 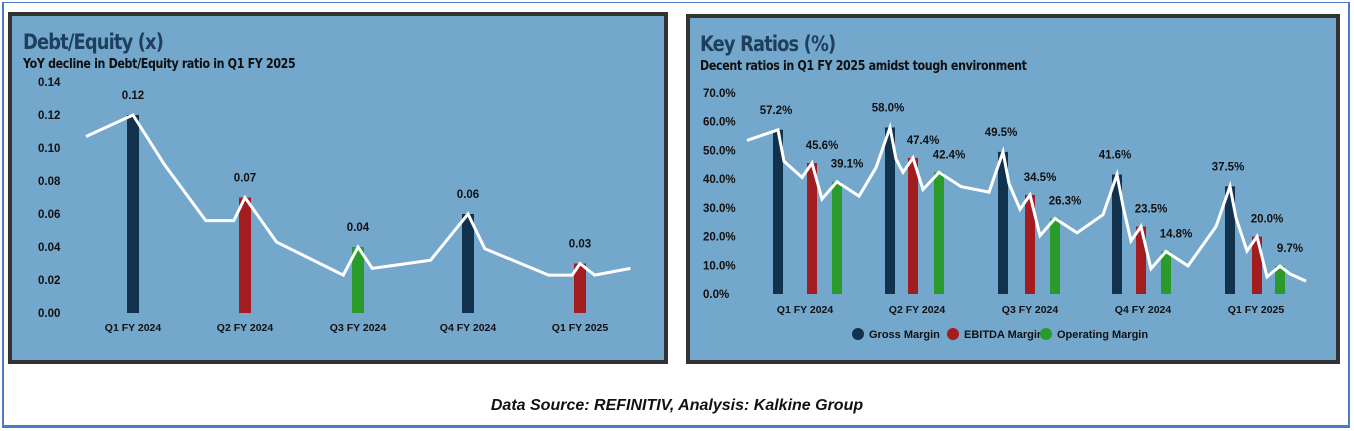 What do you see at coordinates (49, 215) in the screenshot?
I see `y-tick-label: 0.06` at bounding box center [49, 215].